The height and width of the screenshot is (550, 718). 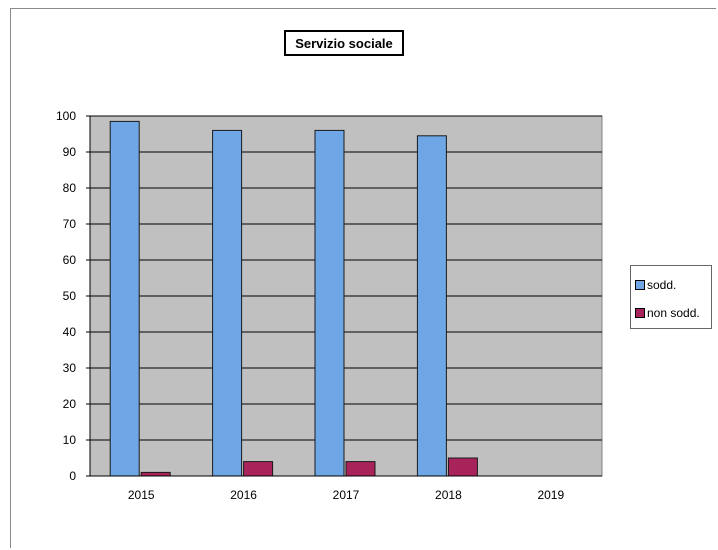 What do you see at coordinates (640, 285) in the screenshot?
I see `legend-swatch-sodd` at bounding box center [640, 285].